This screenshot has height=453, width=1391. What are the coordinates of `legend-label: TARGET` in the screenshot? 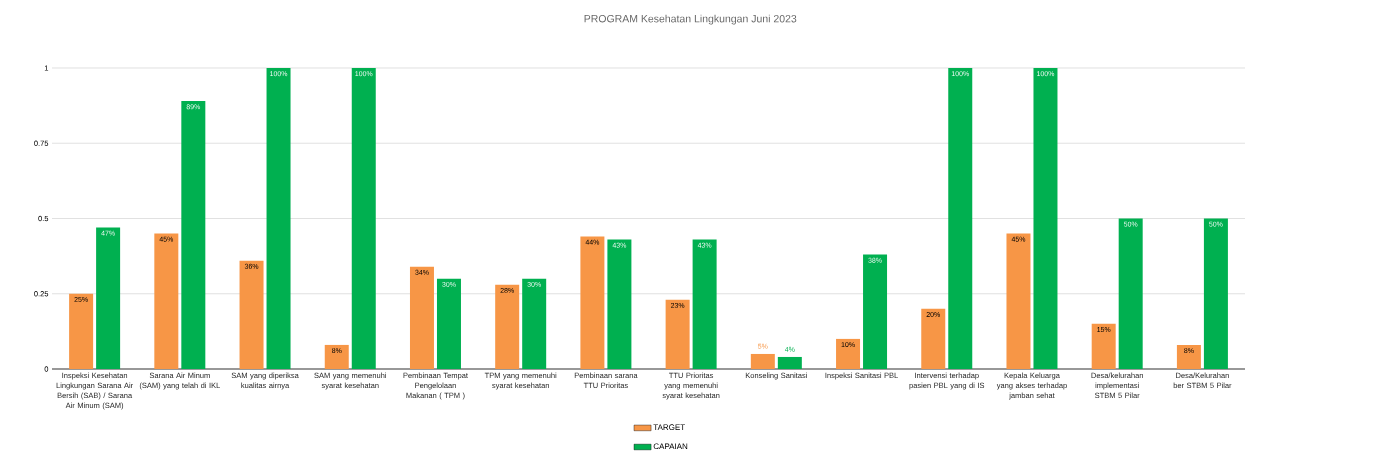 It's located at (669, 427).